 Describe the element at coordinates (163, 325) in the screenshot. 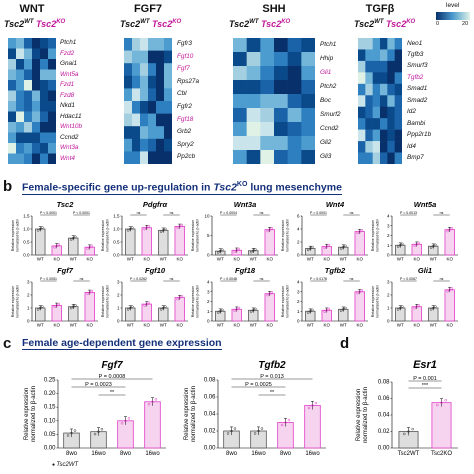

I see `x-tick-label: WT` at that location.